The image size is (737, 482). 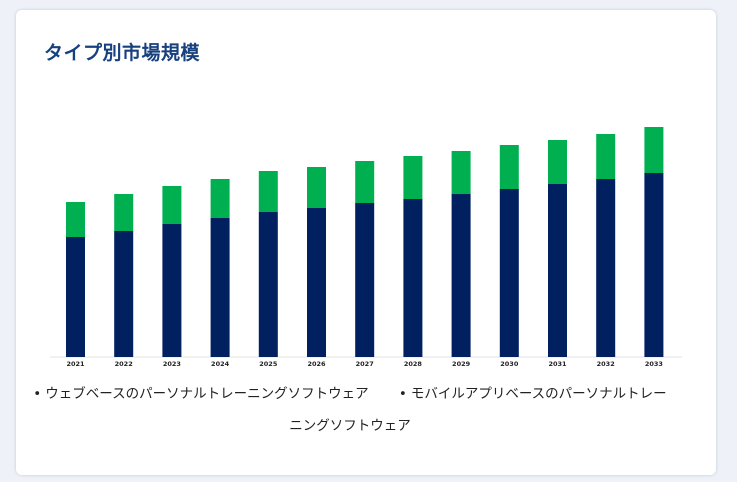 I want to click on x-tick-label-2023: 2023, so click(x=172, y=364).